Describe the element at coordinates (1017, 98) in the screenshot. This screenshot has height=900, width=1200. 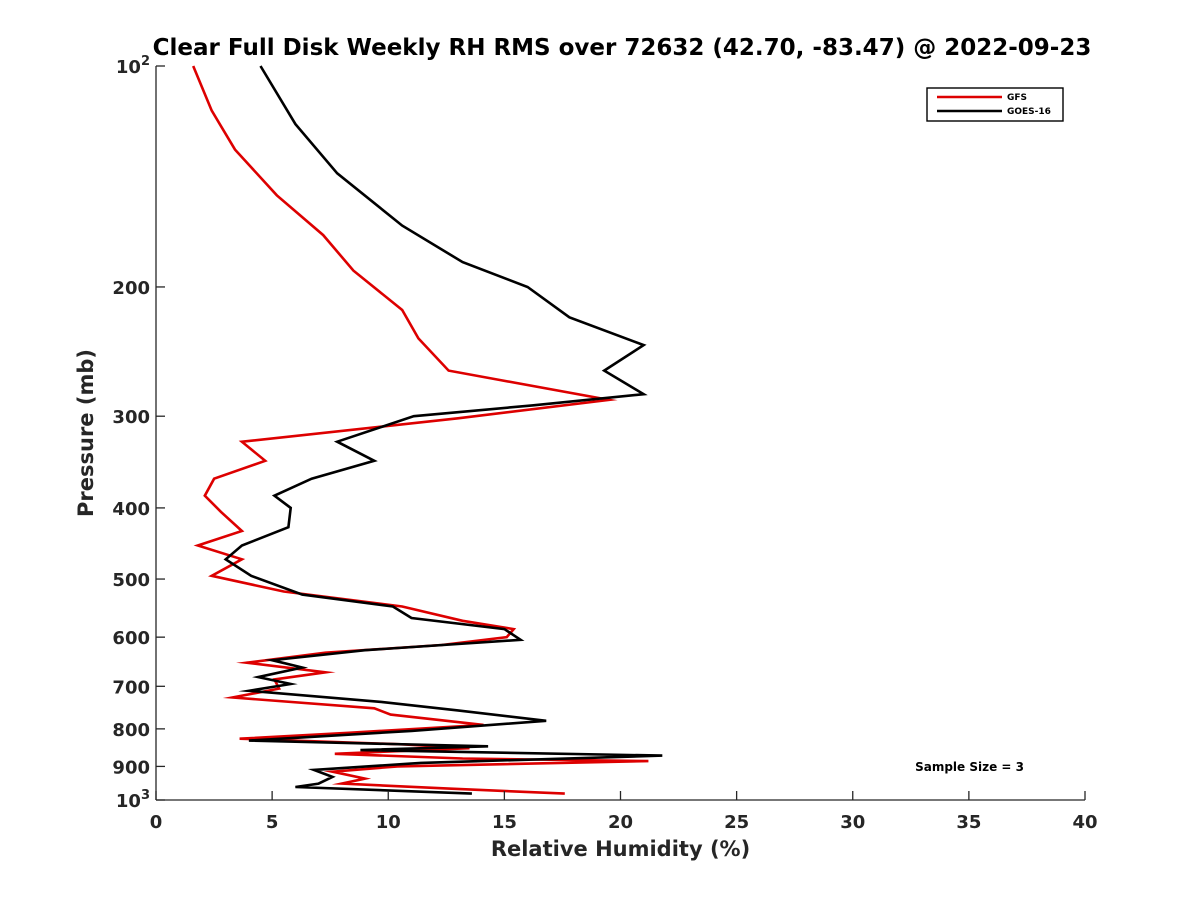
I see `legend-label: GFS` at that location.